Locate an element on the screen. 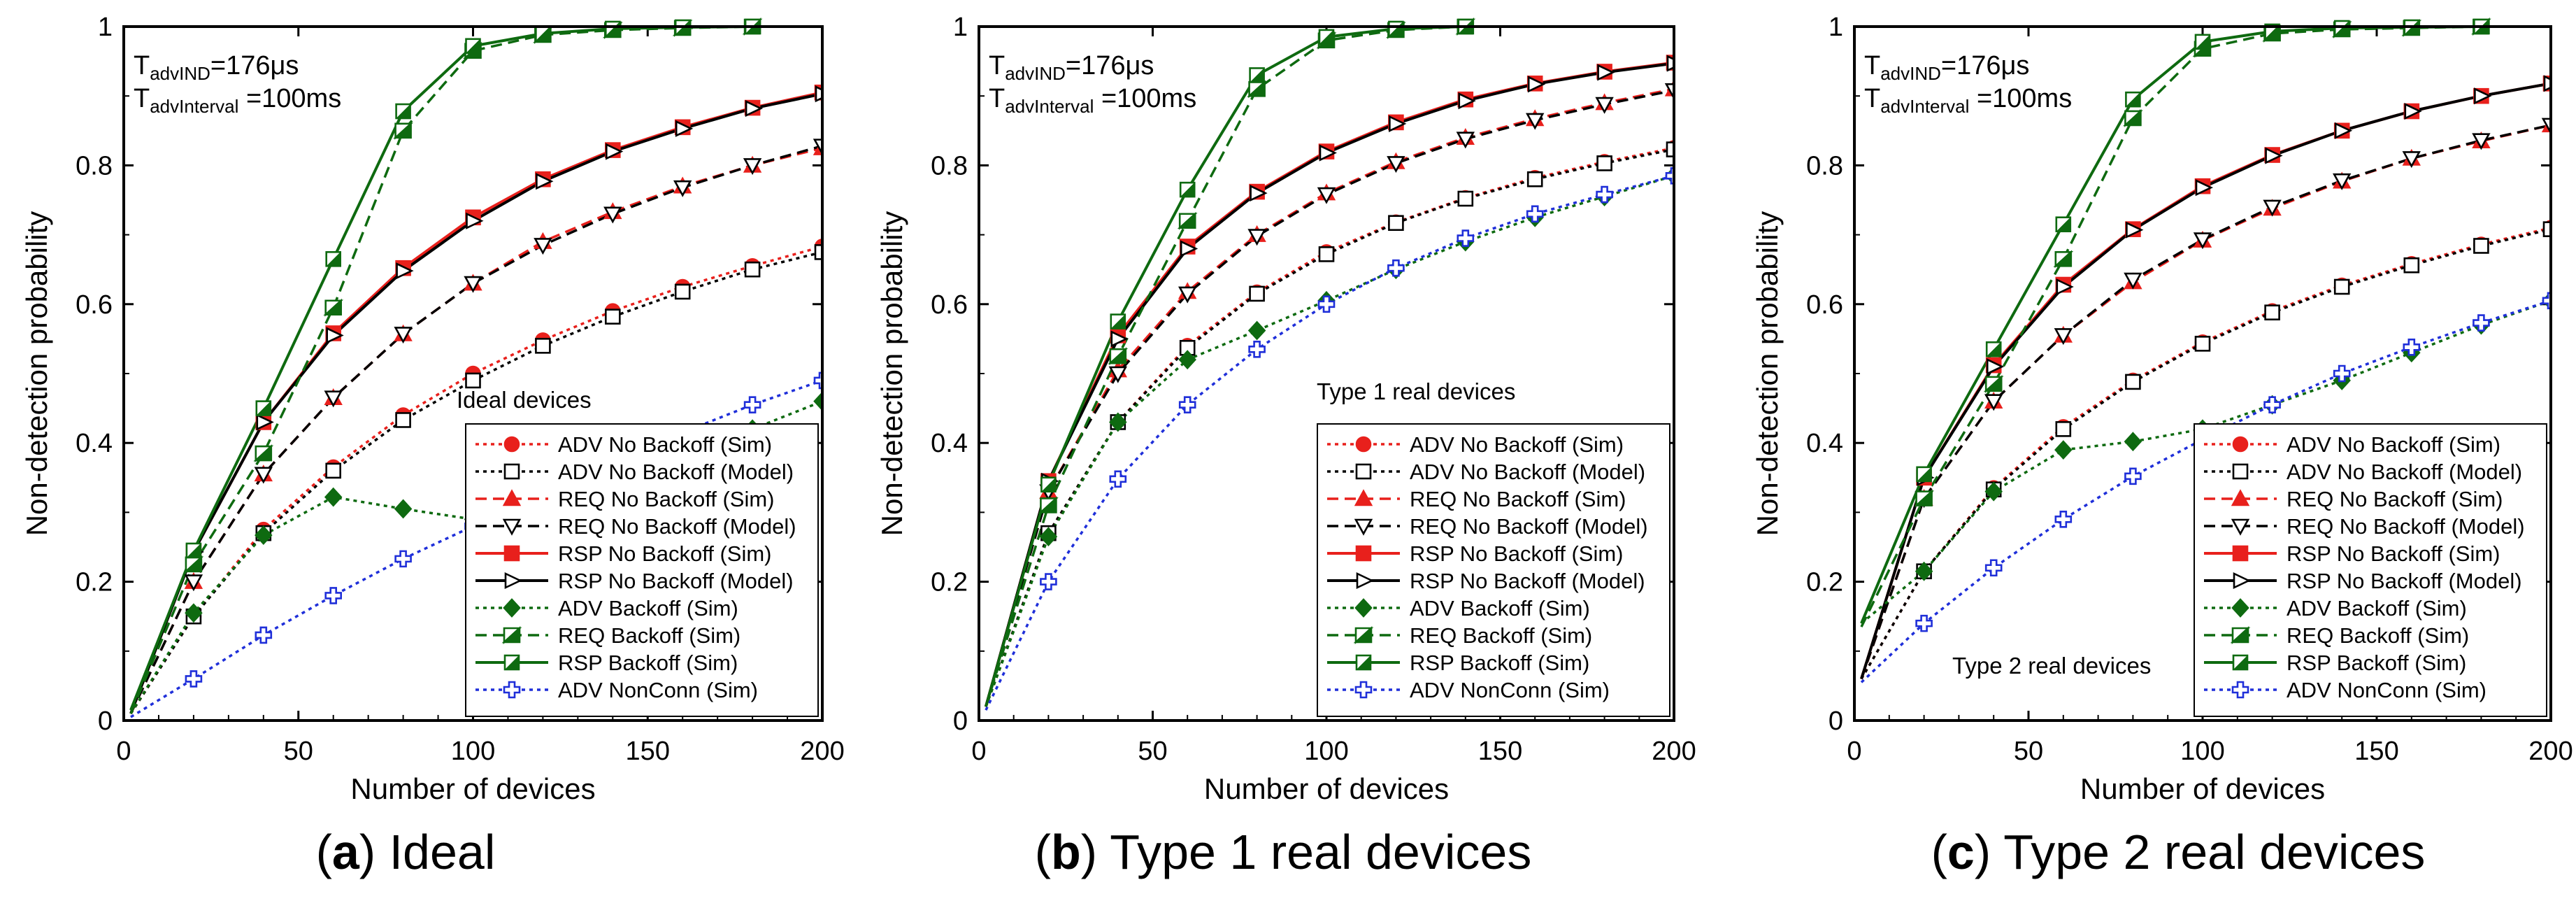  y-tick-label: 0.4 is located at coordinates (94, 443).